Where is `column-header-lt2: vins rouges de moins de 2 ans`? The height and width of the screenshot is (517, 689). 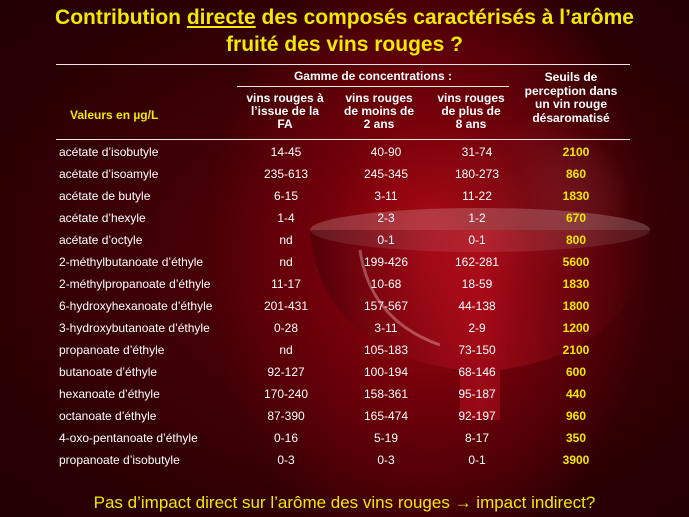
column-header-lt2: vins rouges de moins de 2 ans is located at coordinates (378, 111).